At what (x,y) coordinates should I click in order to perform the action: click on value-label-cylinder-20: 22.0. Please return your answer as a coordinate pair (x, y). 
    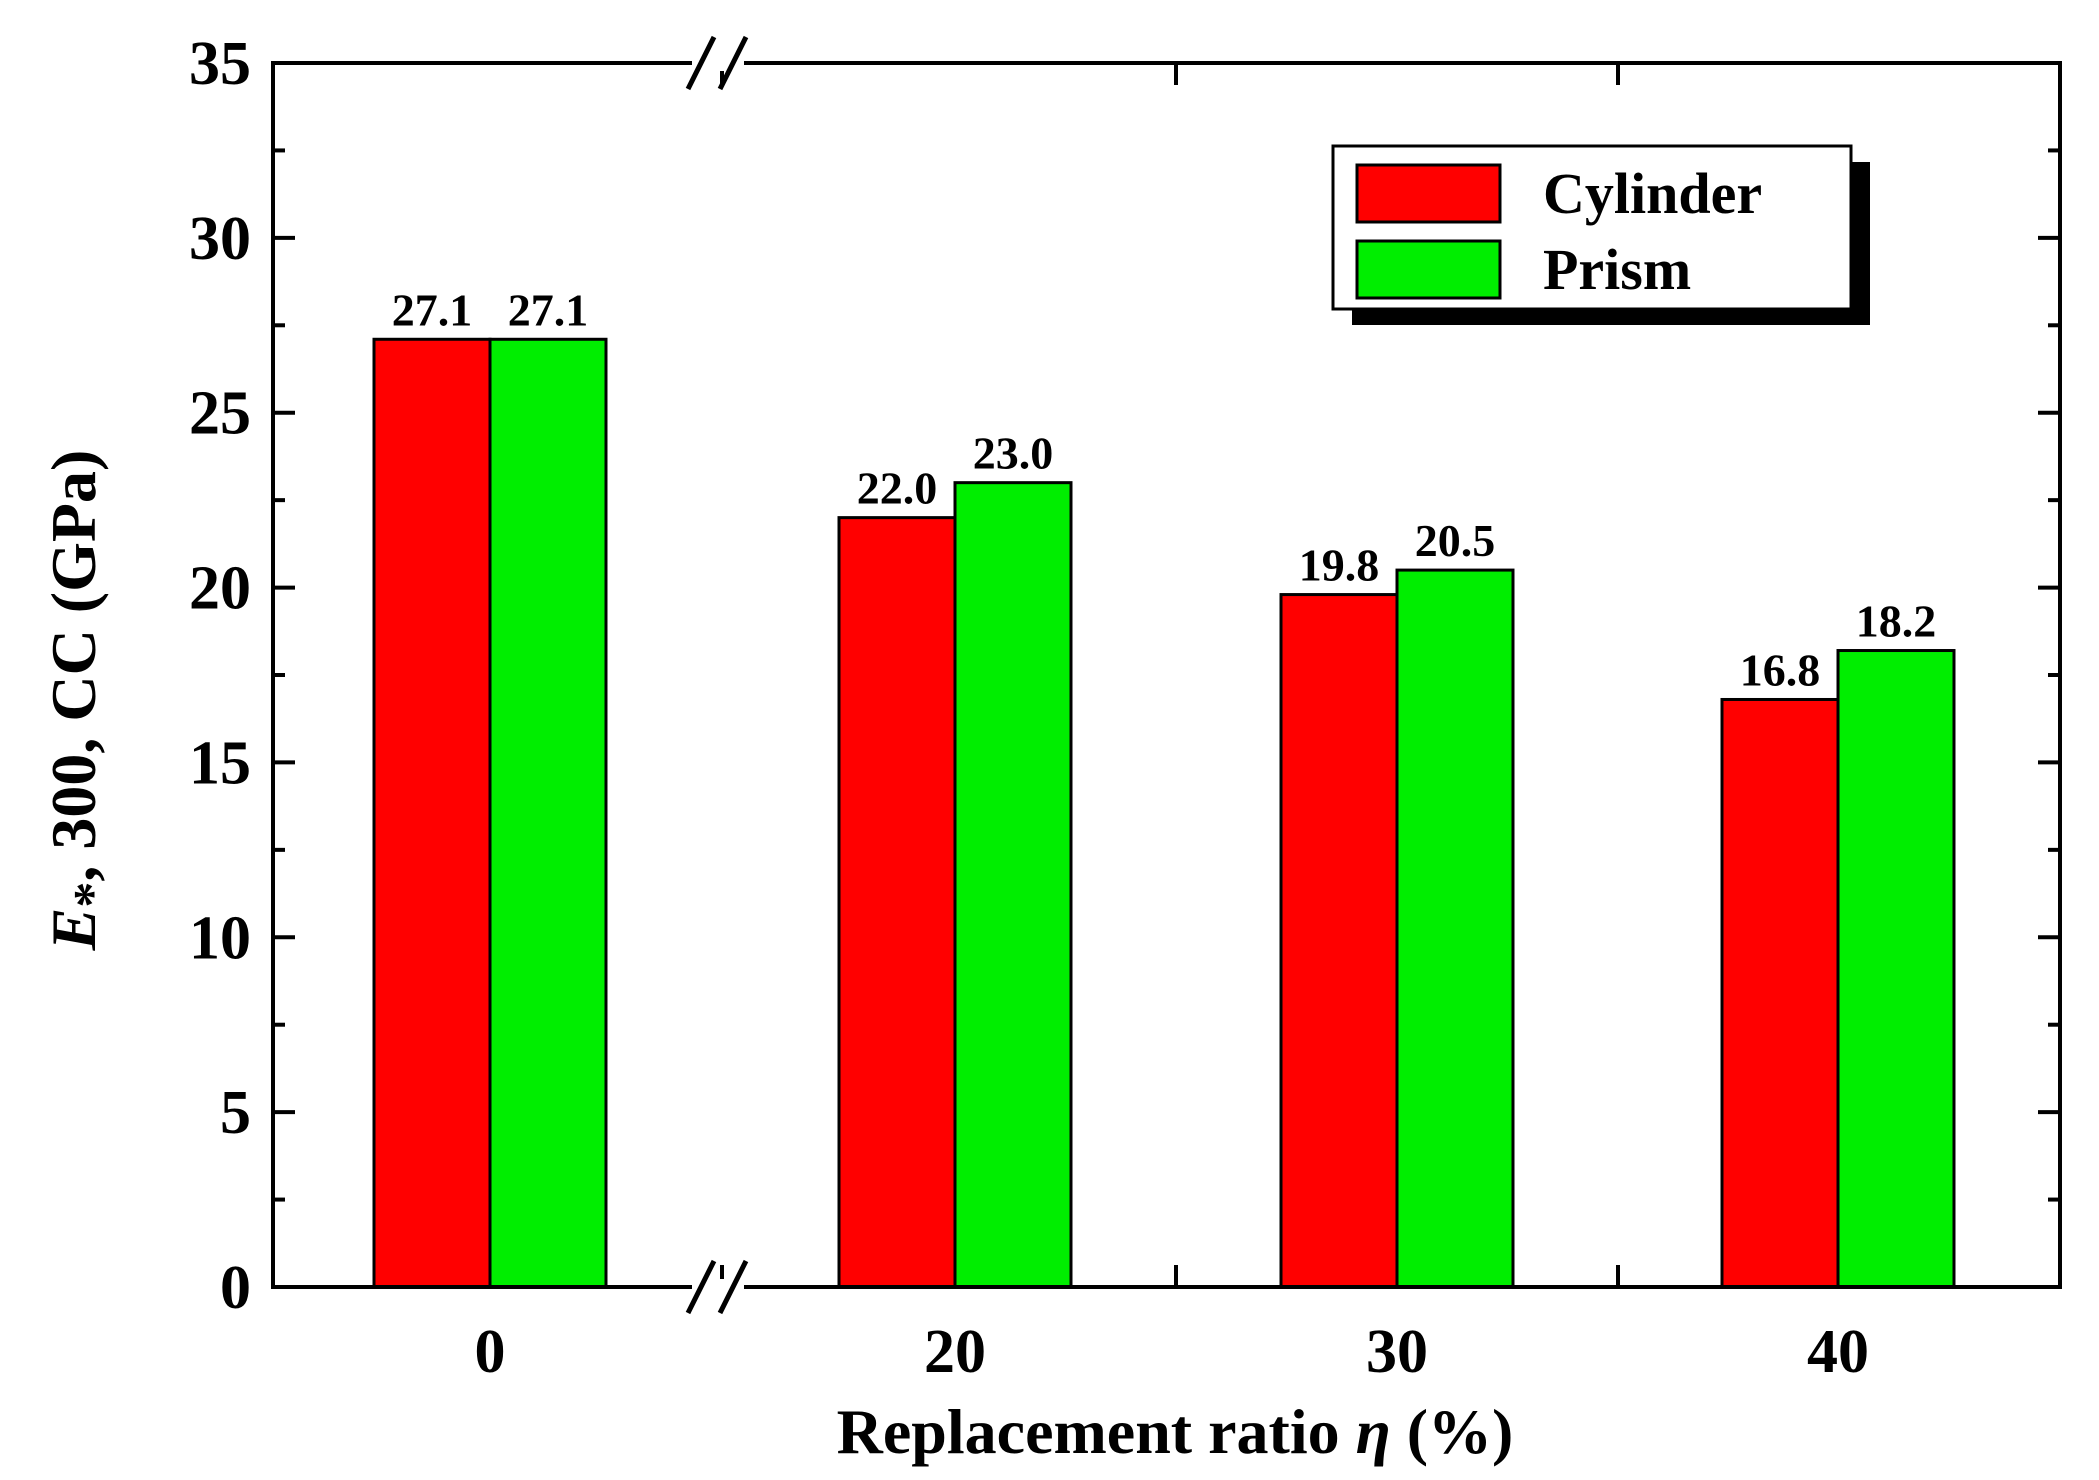
    Looking at the image, I should click on (897, 488).